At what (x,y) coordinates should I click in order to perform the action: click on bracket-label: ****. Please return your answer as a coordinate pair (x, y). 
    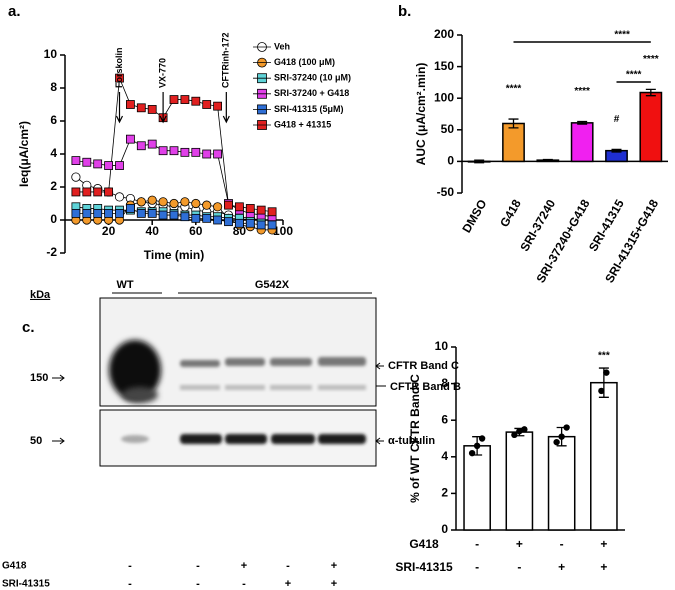
    Looking at the image, I should click on (634, 75).